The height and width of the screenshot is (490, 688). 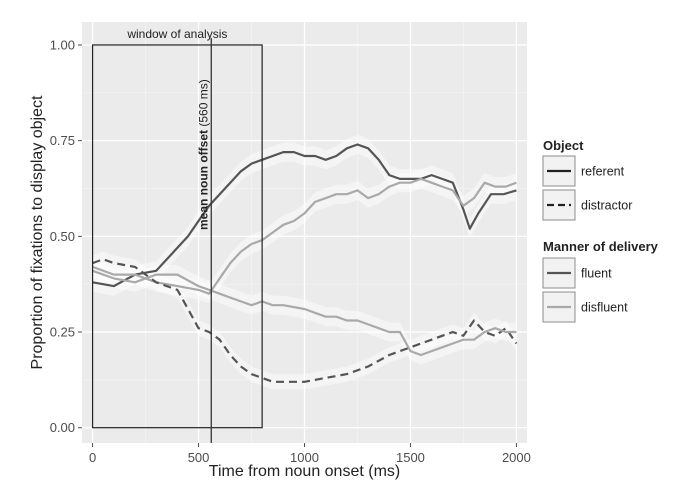 I want to click on legend-manner-title: Manner of delivery, so click(x=601, y=246).